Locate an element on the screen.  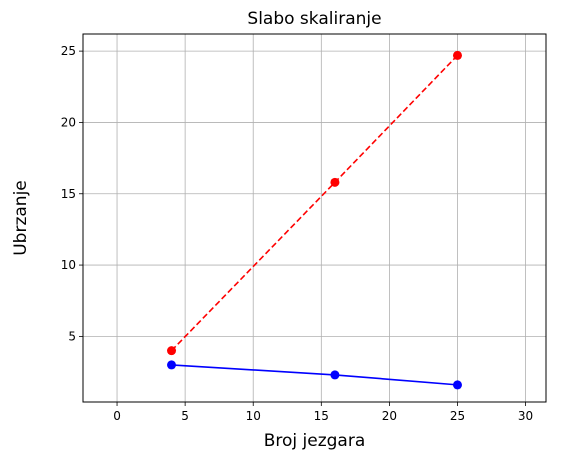
y-tick-label: 25 is located at coordinates (68, 51).